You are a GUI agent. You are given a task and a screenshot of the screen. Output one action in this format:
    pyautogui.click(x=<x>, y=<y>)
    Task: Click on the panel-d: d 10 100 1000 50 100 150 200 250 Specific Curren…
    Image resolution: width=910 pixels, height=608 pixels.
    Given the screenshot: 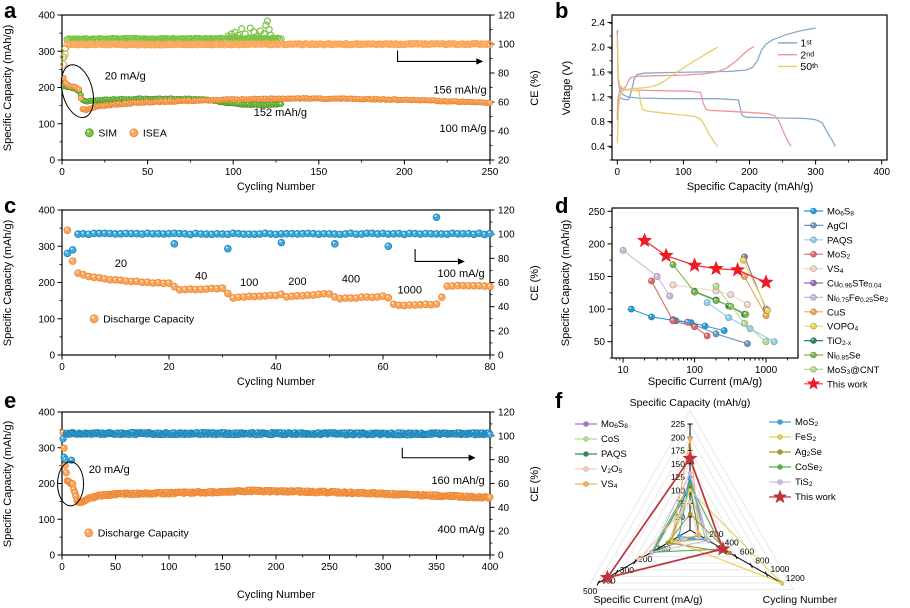 What is the action you would take?
    pyautogui.click(x=727, y=292)
    